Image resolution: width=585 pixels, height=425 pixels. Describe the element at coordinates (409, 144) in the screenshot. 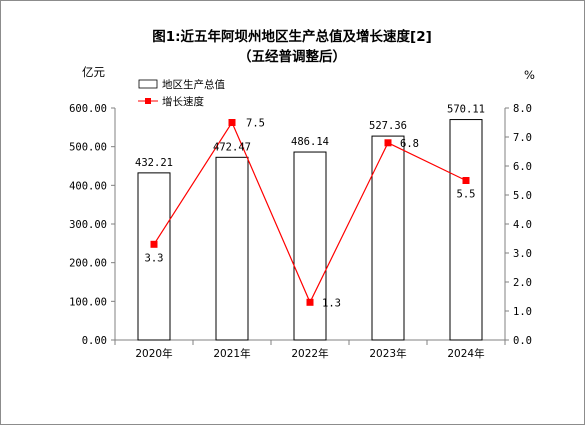

I see `growth-value-label: 6.8` at that location.